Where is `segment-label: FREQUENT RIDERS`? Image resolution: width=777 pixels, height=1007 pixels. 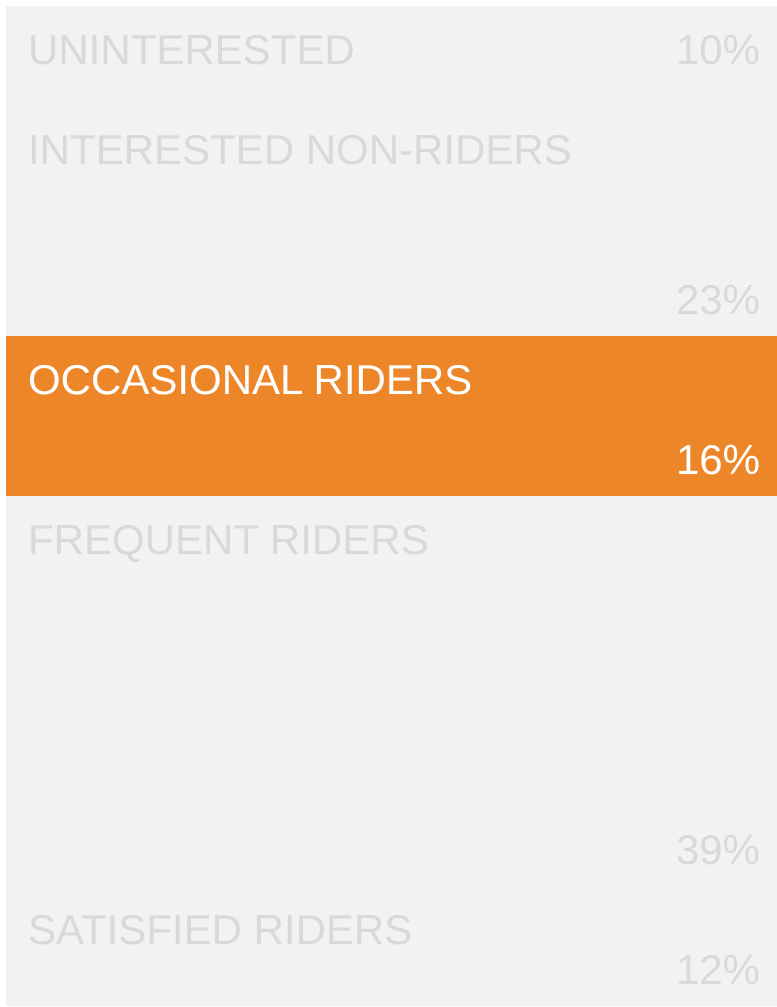
segment-label: FREQUENT RIDERS is located at coordinates (228, 539).